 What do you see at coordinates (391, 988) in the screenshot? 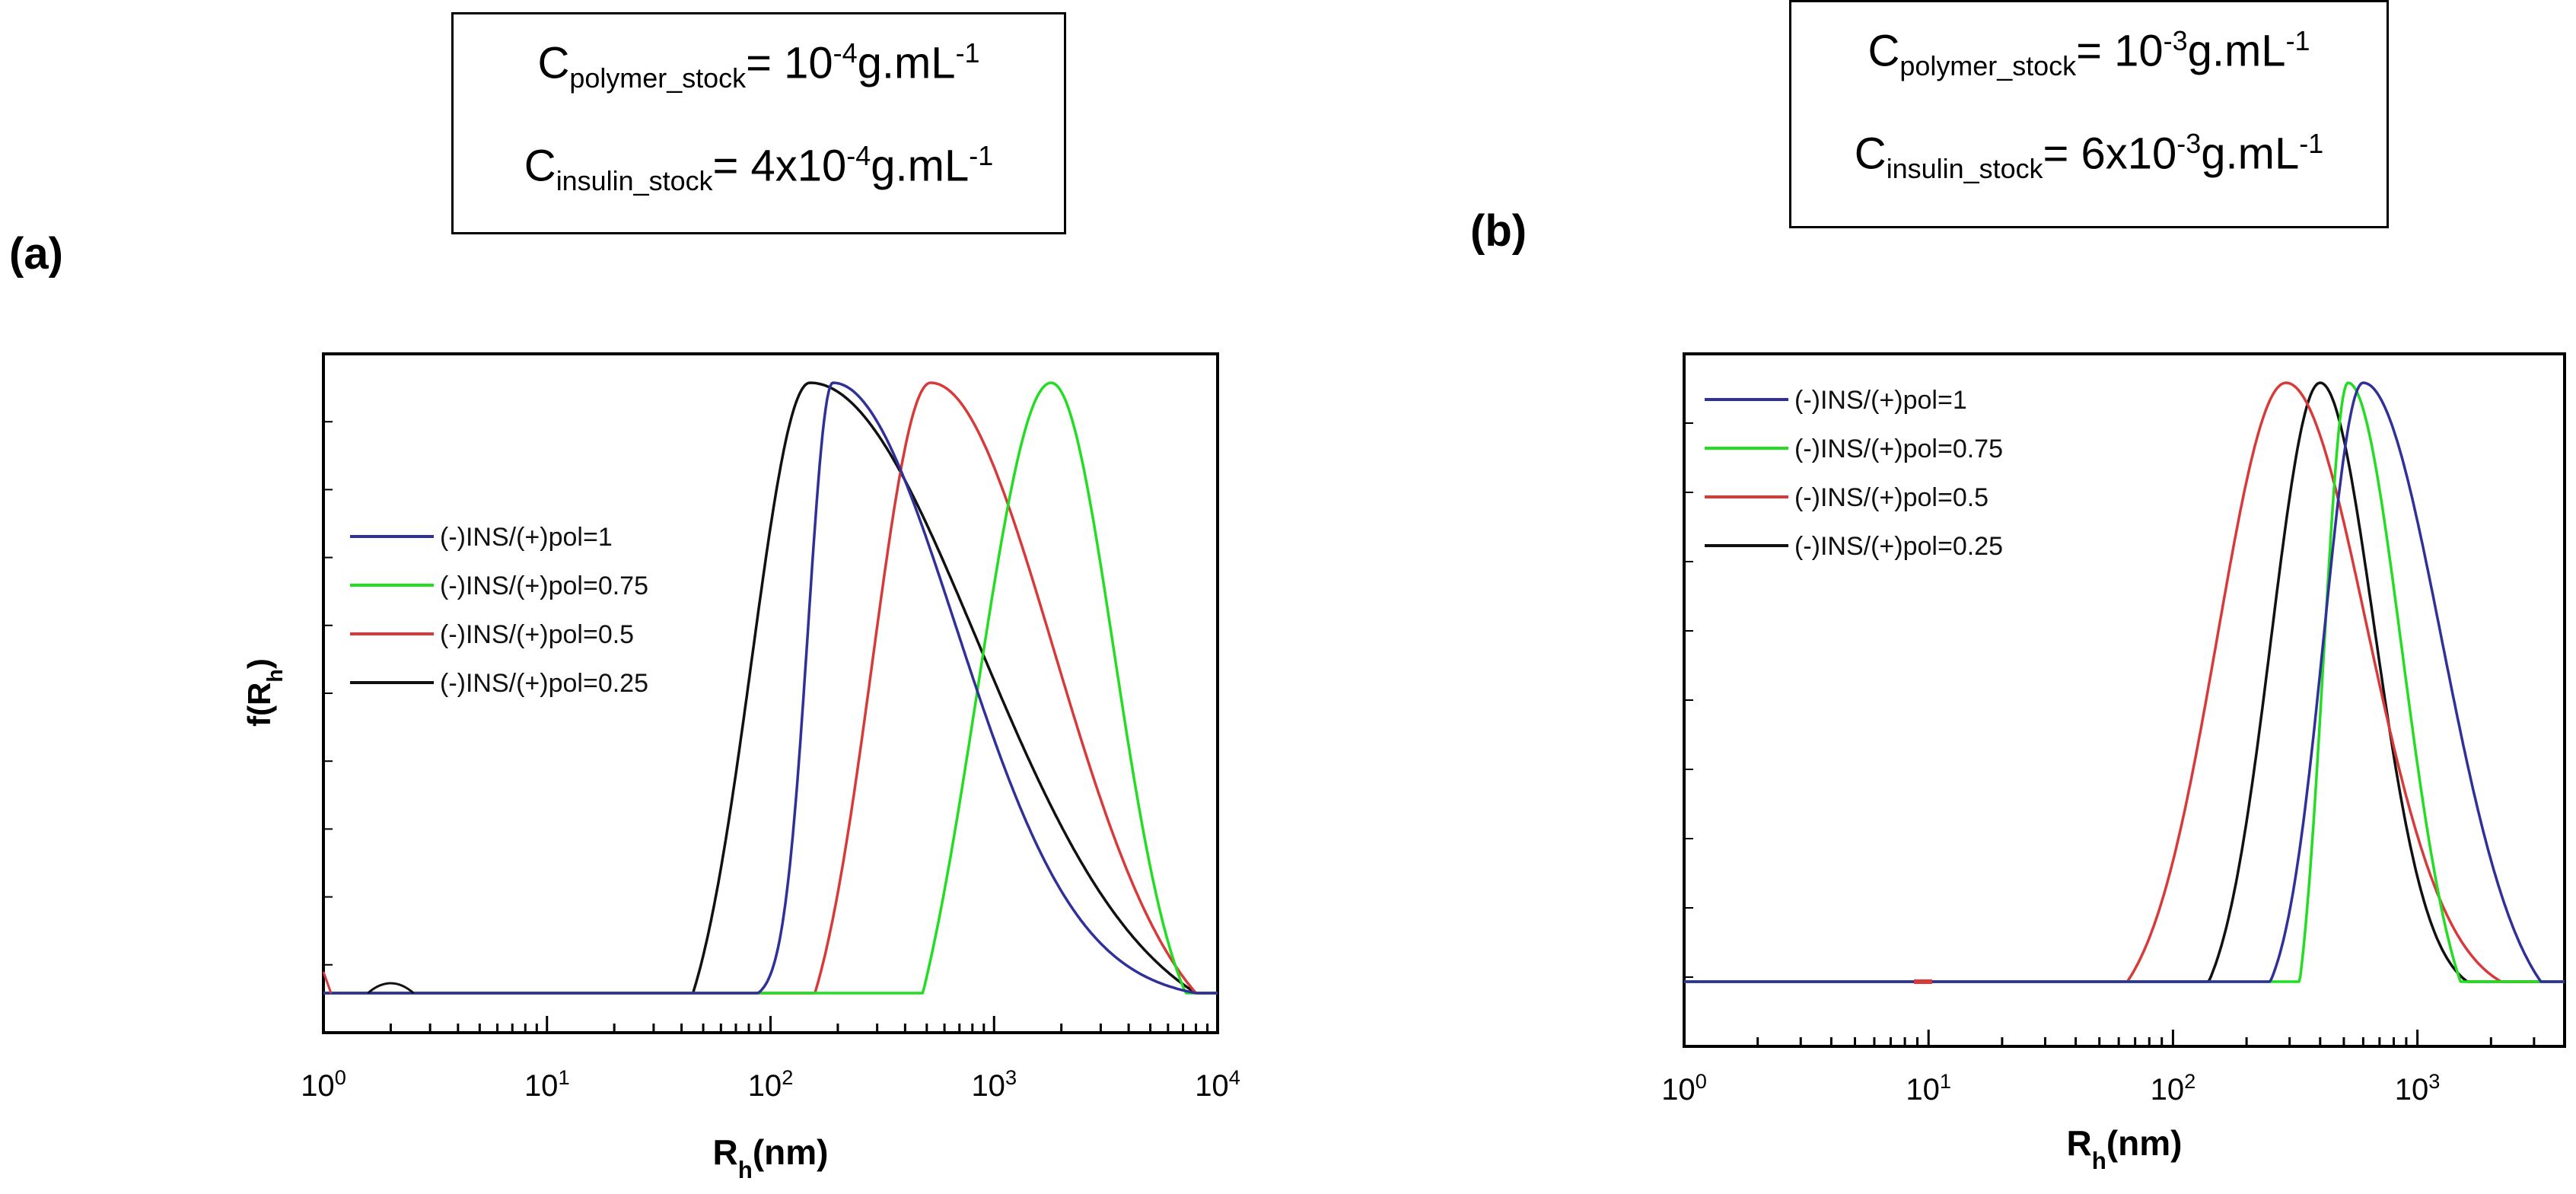
I see `artefact-black` at bounding box center [391, 988].